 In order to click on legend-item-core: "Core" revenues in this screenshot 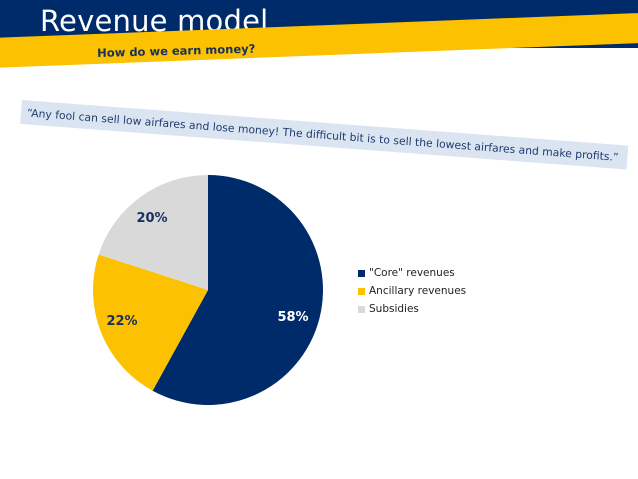, I will do `click(412, 273)`.